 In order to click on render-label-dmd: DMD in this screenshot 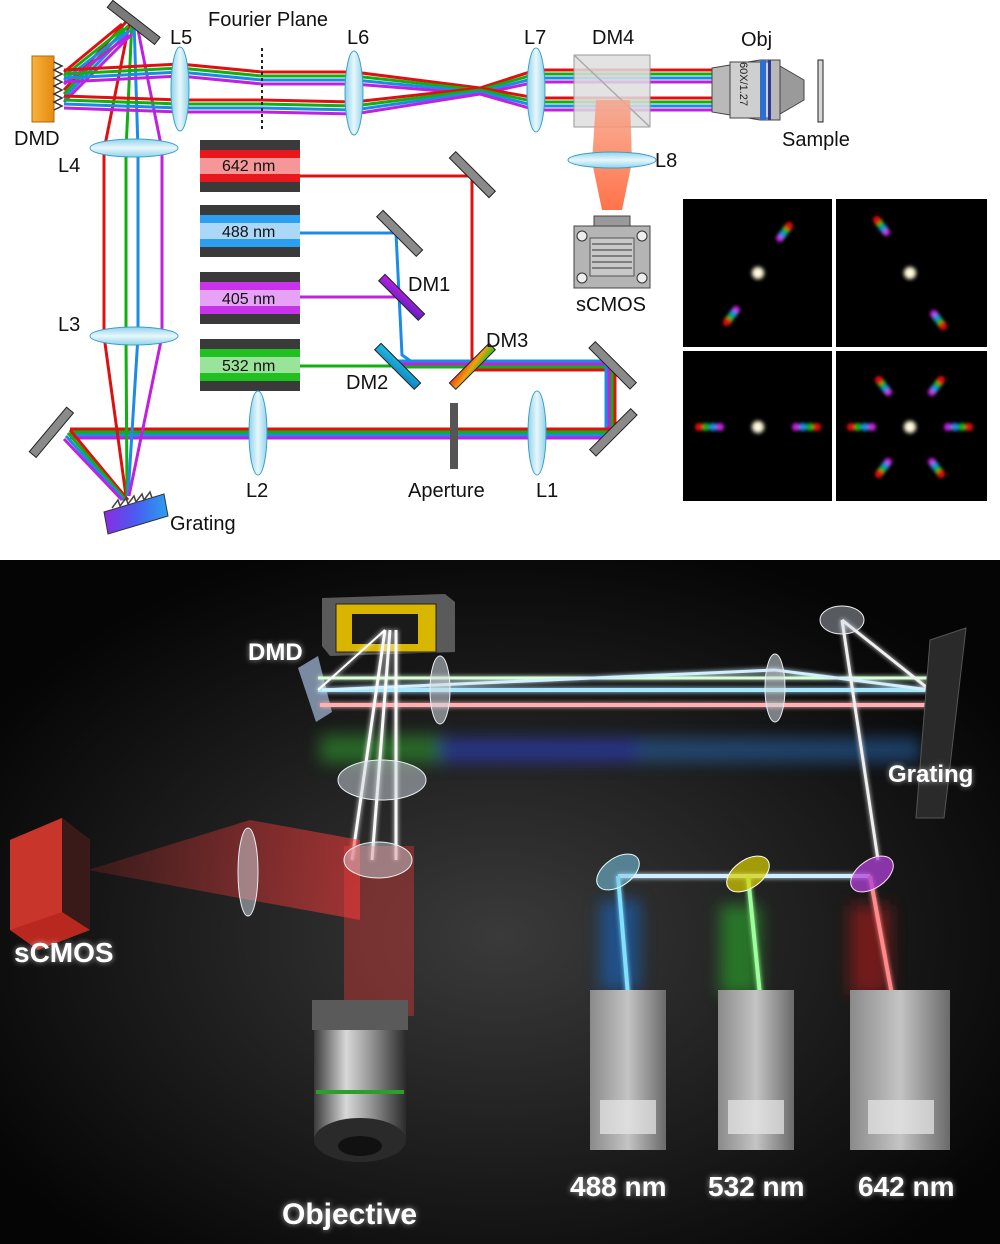, I will do `click(275, 652)`.